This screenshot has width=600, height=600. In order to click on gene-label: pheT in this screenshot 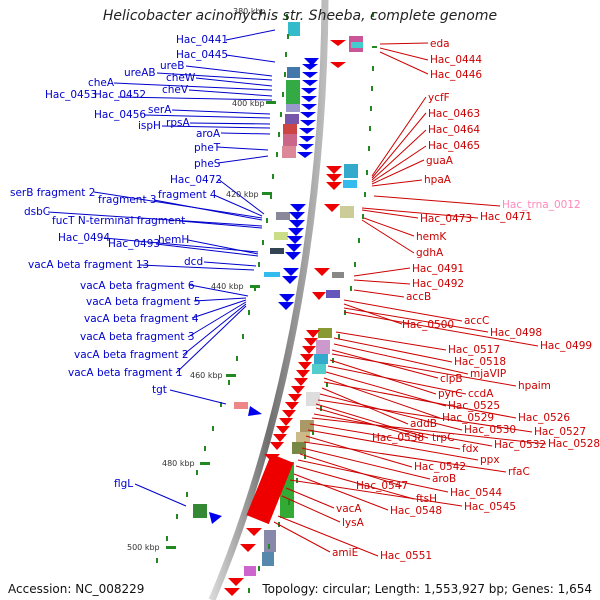, I will do `click(207, 148)`.